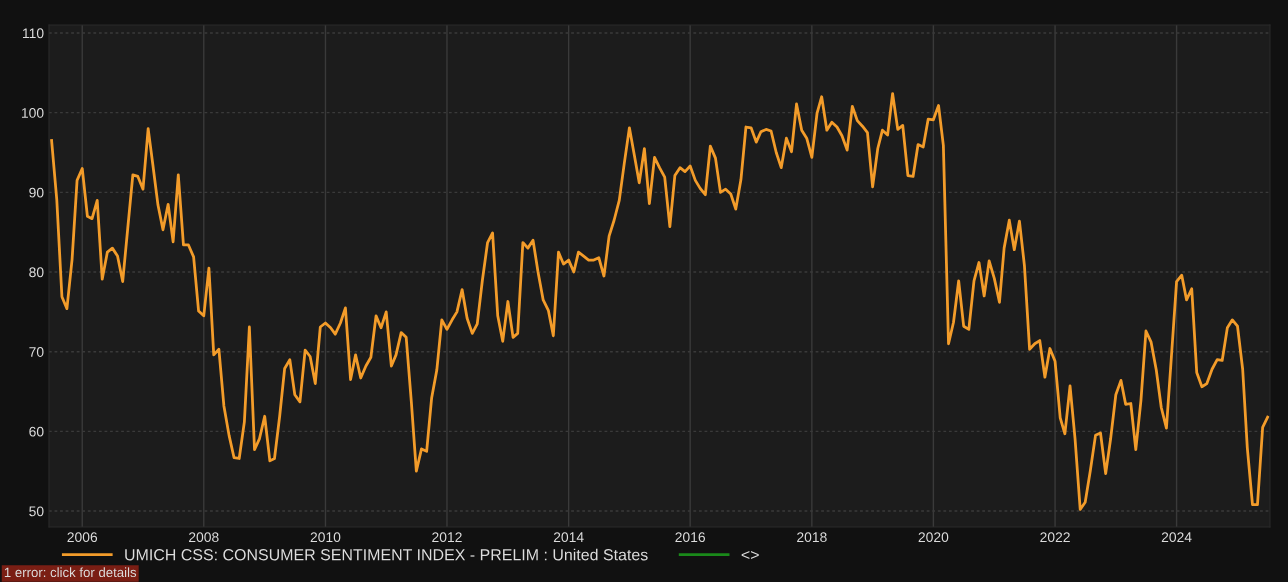  What do you see at coordinates (1176, 537) in the screenshot?
I see `x-tick-label: 2024` at bounding box center [1176, 537].